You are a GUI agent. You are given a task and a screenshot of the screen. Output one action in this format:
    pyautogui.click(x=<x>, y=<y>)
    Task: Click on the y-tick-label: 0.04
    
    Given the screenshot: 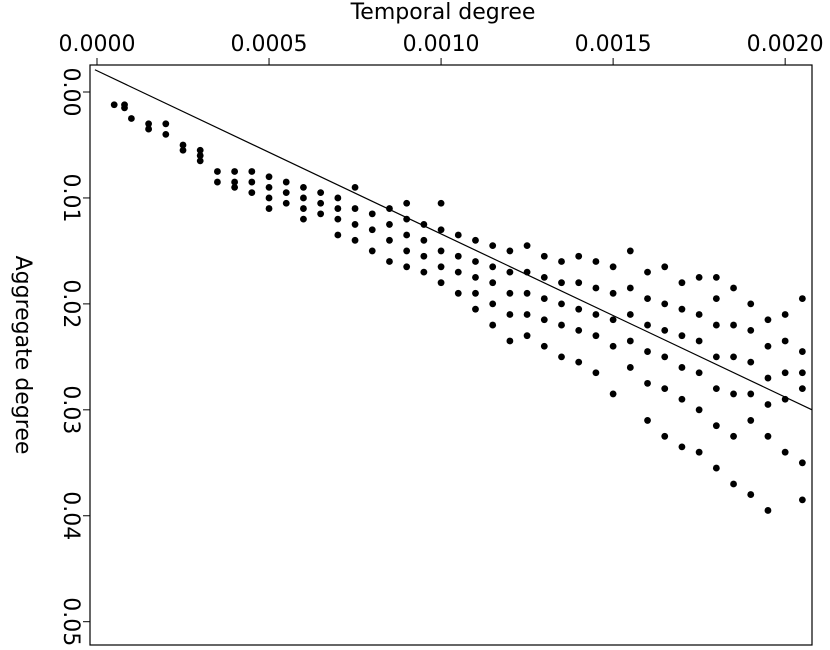 What is the action you would take?
    pyautogui.click(x=70, y=515)
    